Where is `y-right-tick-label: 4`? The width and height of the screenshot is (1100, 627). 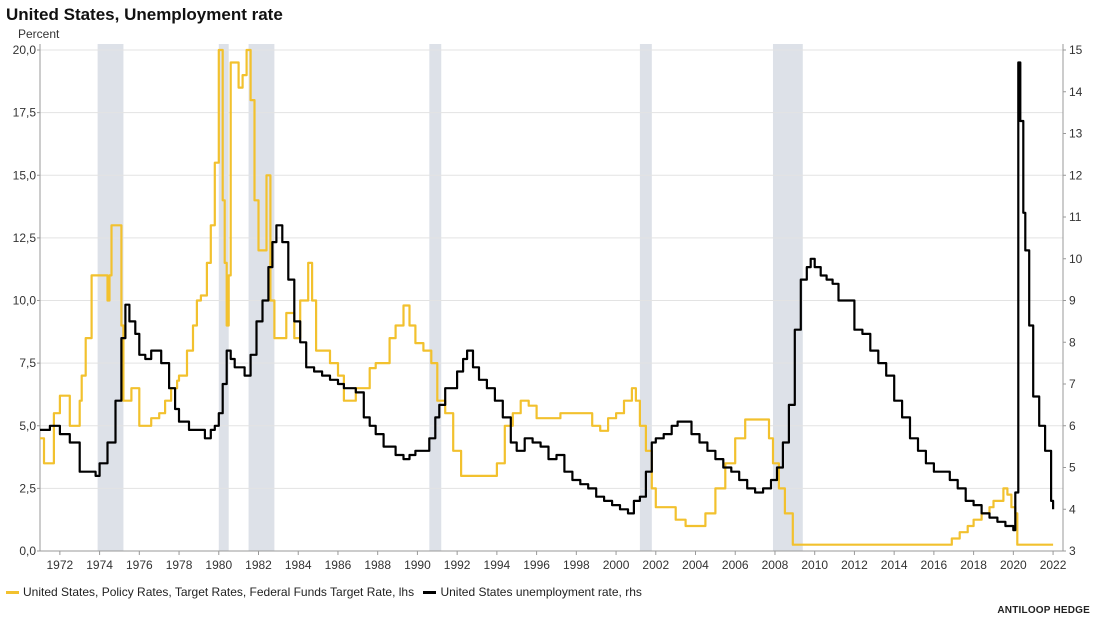
y-right-tick-label: 4 is located at coordinates (1072, 509).